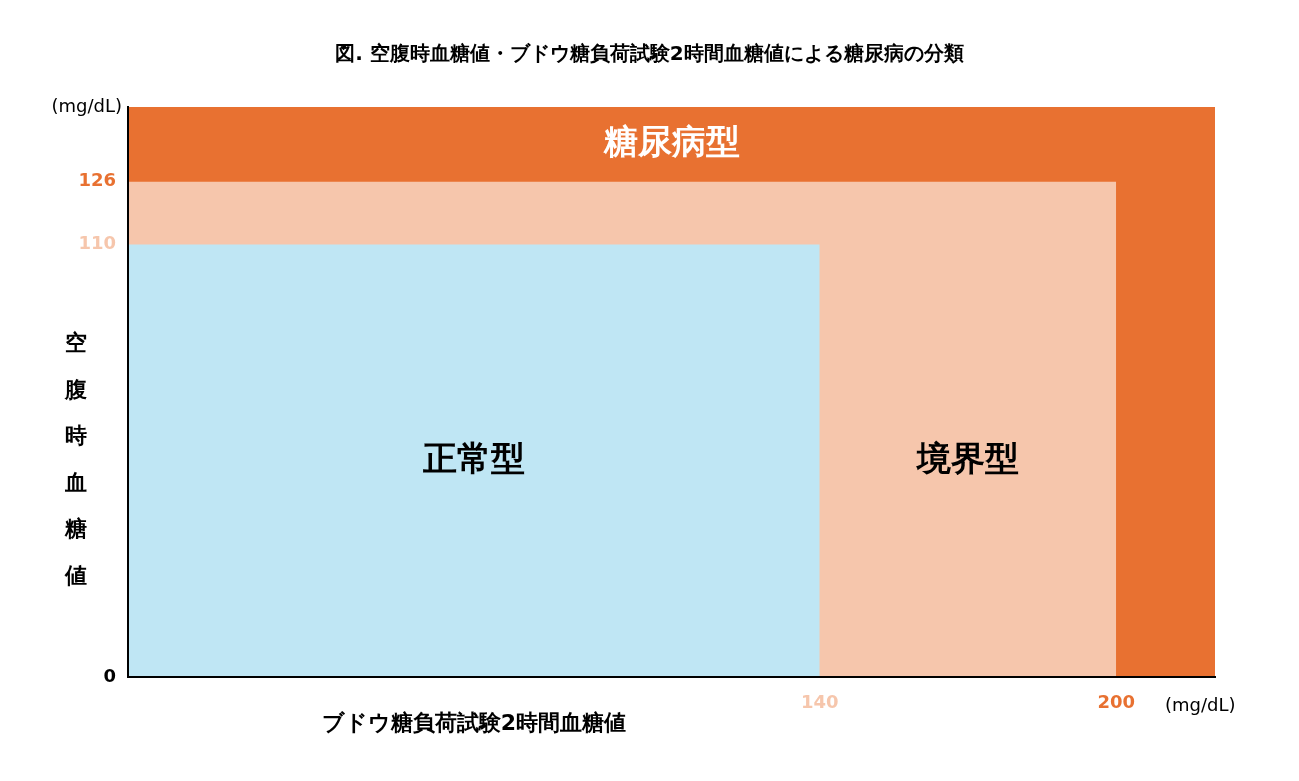 The width and height of the screenshot is (1299, 781). I want to click on y-axis-title: 空腹時血糖値, so click(75, 459).